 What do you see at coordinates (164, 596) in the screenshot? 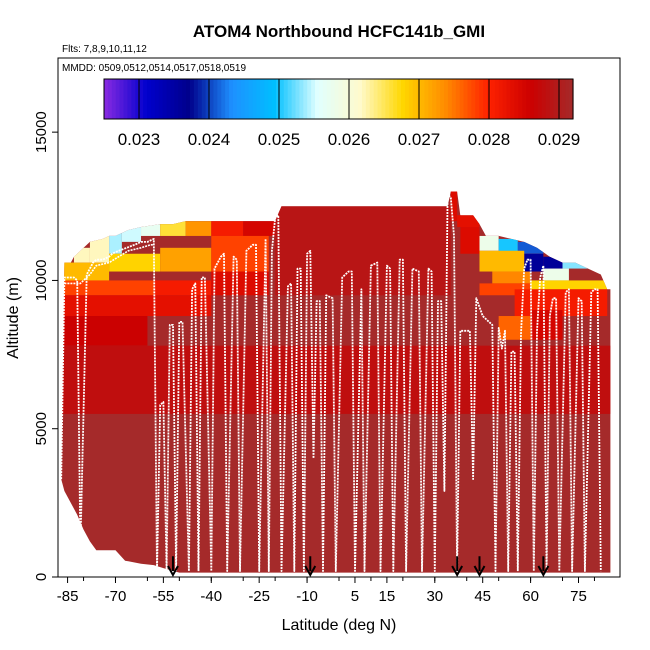
I see `x-tick-label: -55` at bounding box center [164, 596].